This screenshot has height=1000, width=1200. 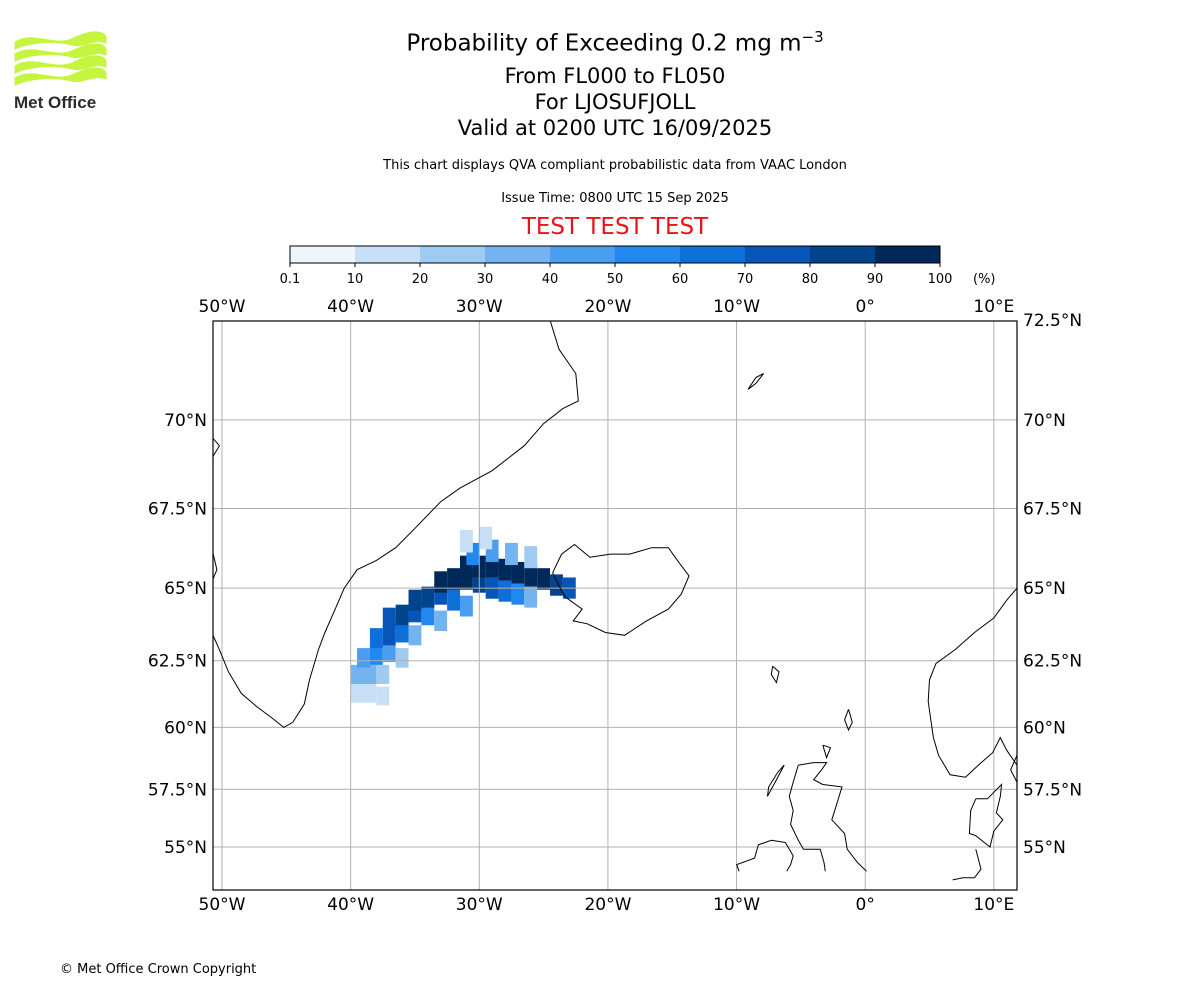 I want to click on coastline-sweden, so click(x=1013, y=769).